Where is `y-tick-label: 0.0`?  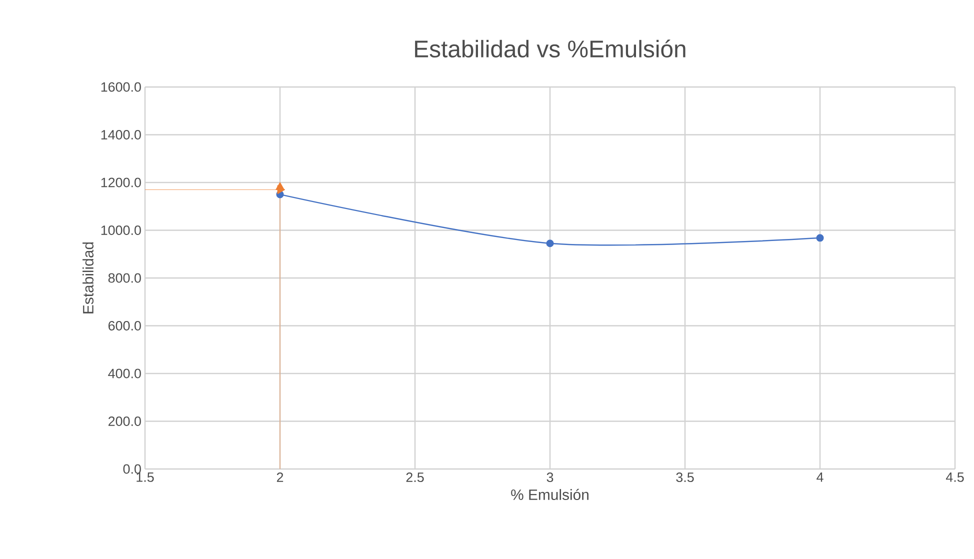
y-tick-label: 0.0 is located at coordinates (132, 469).